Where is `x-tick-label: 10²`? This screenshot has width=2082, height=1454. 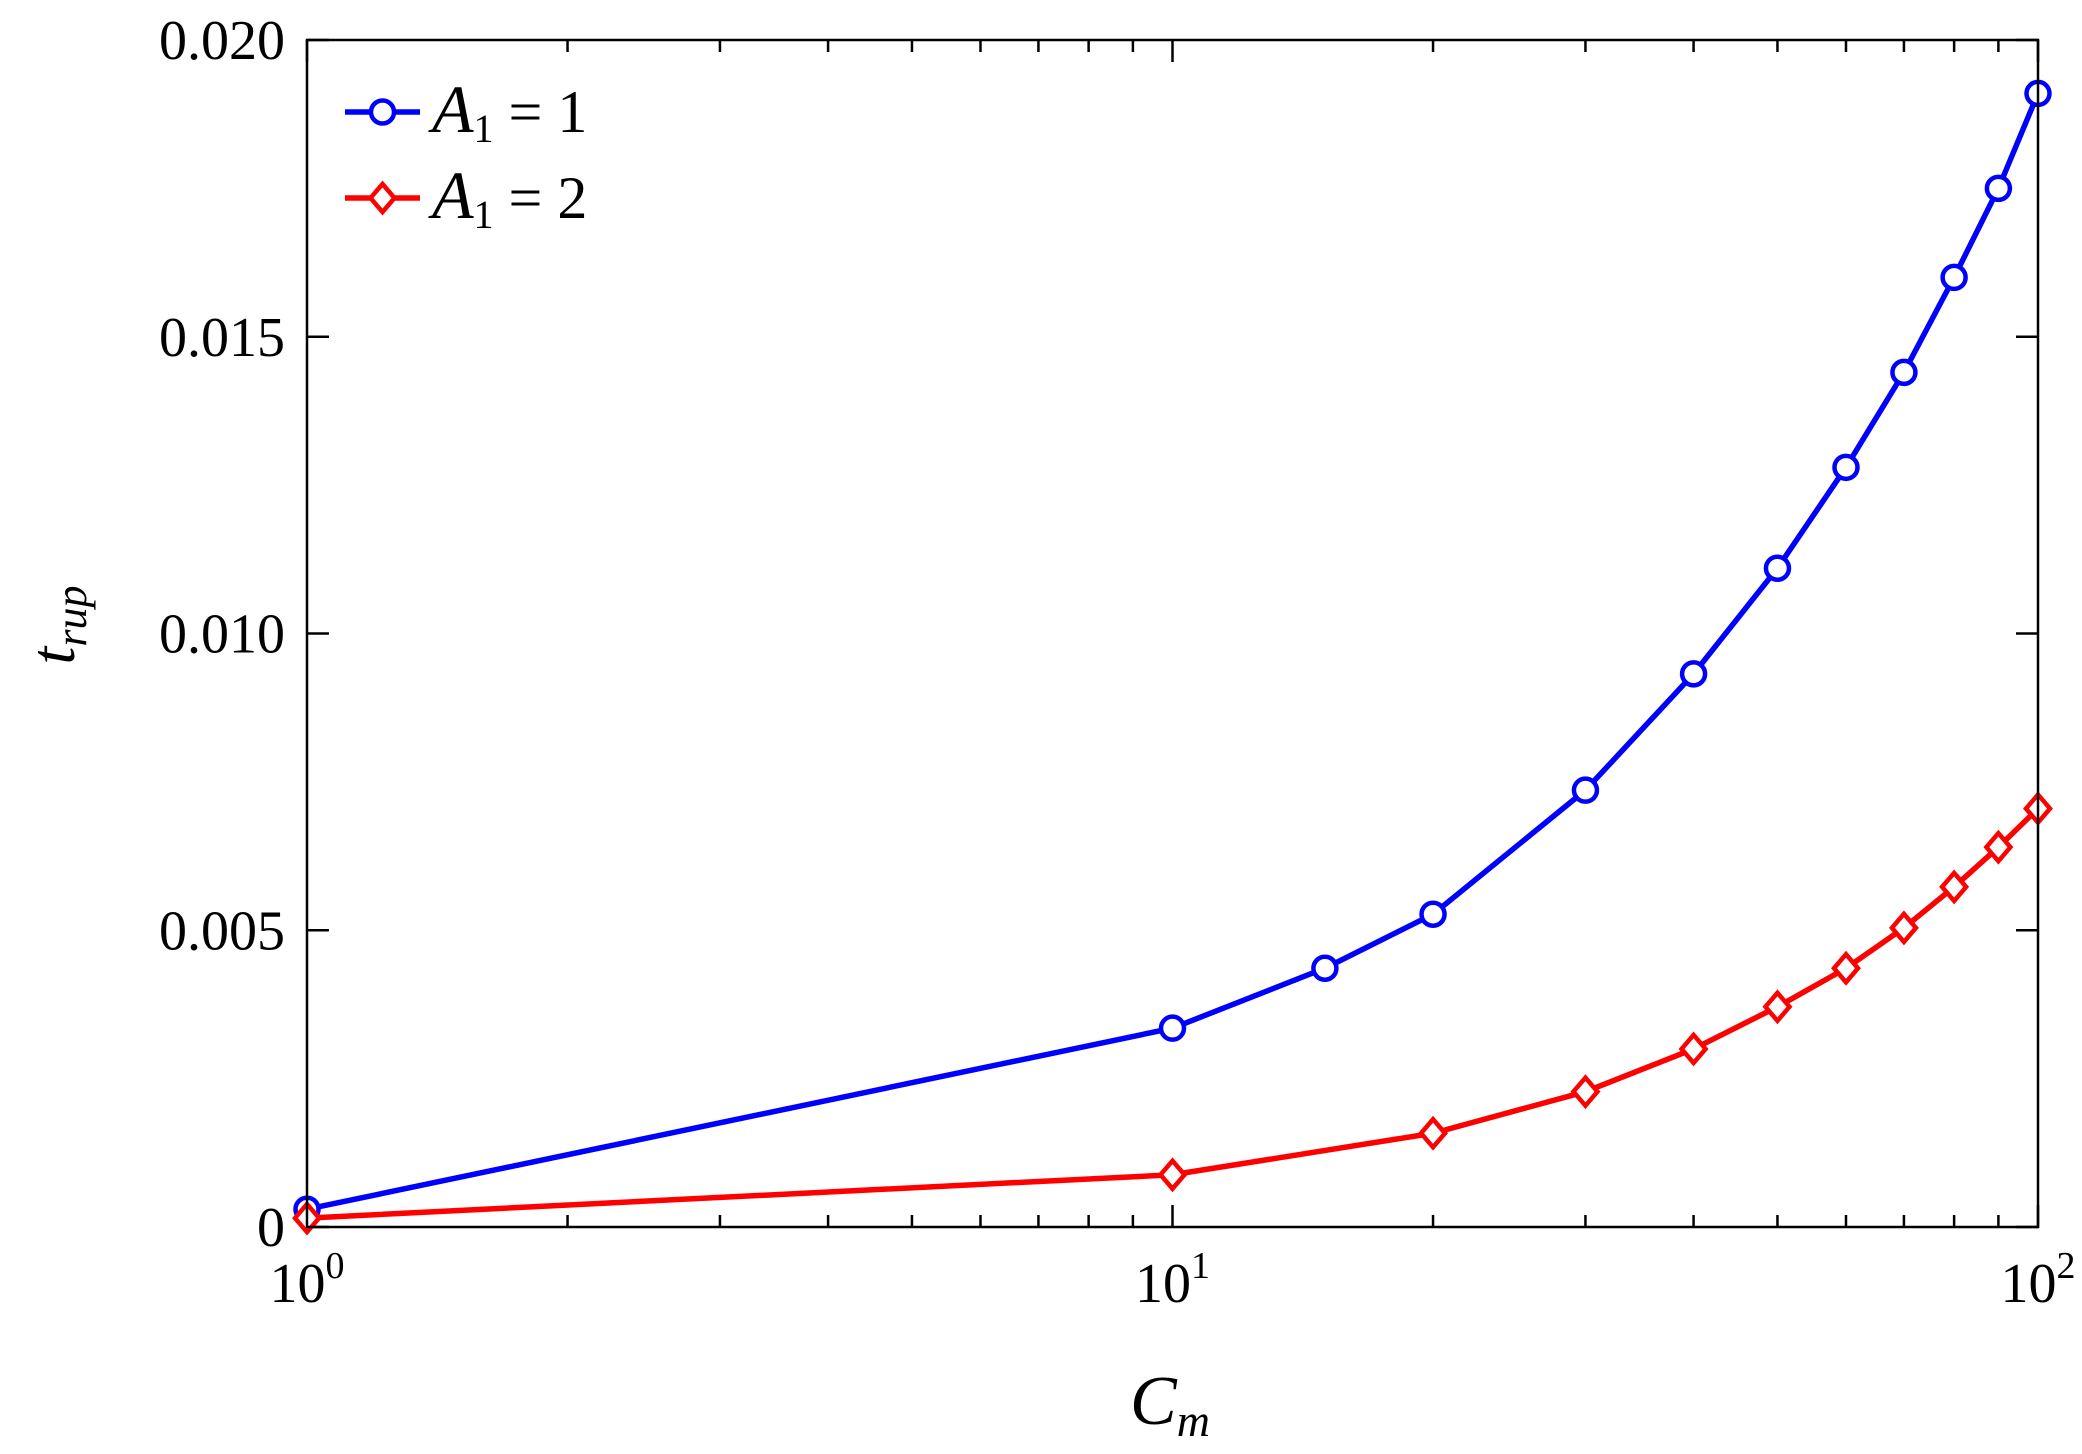 x-tick-label: 10² is located at coordinates (2038, 1280).